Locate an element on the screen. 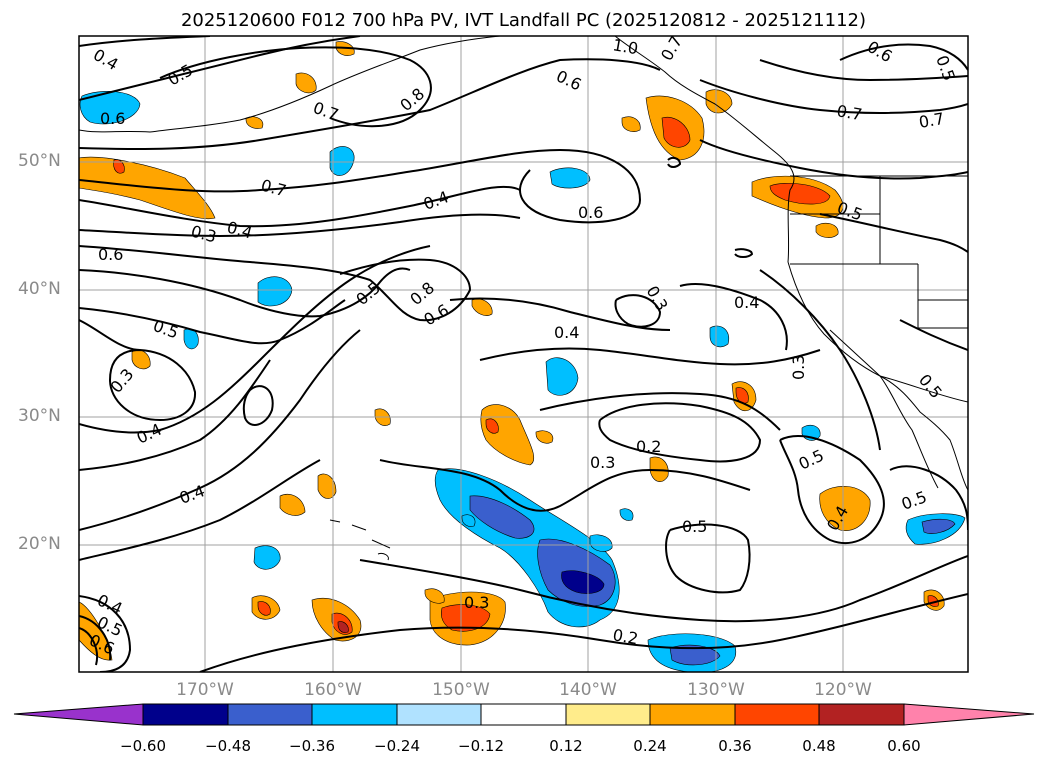 This screenshot has height=765, width=1047. colorbar is located at coordinates (524, 714).